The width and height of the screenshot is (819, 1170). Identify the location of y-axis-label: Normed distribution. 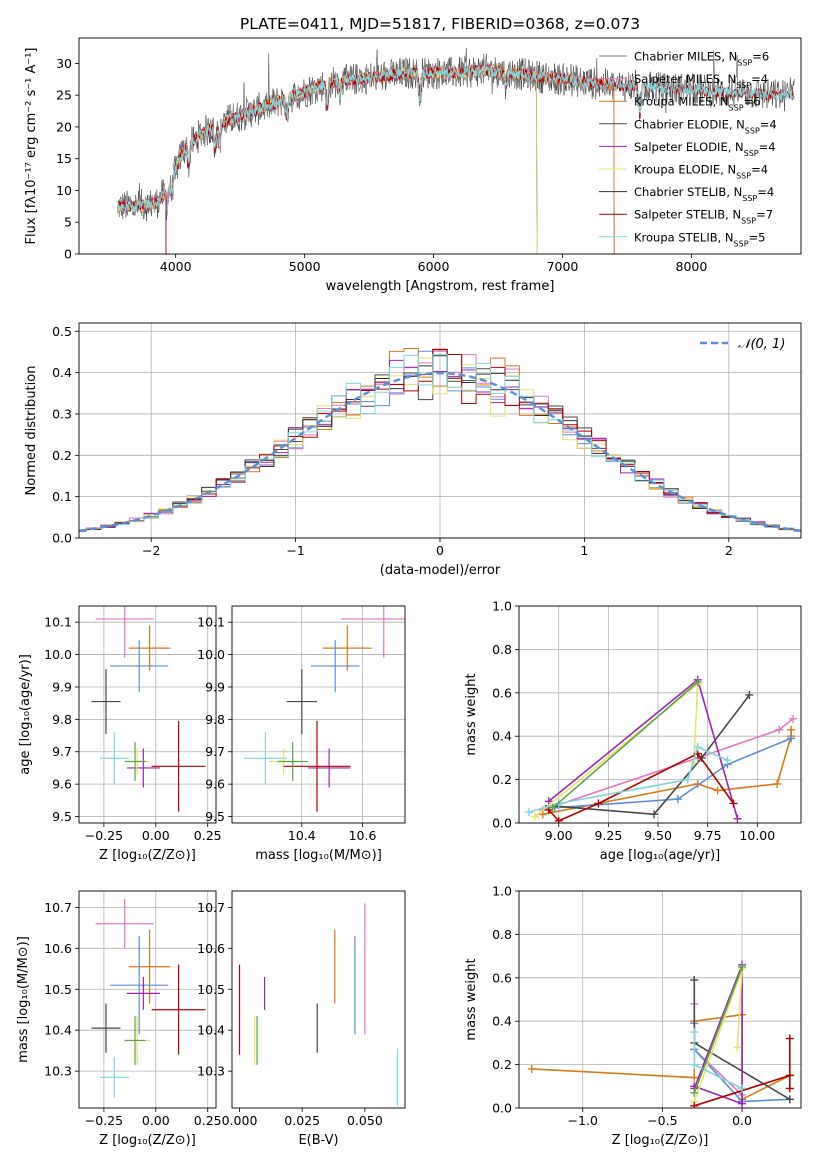
(31, 431).